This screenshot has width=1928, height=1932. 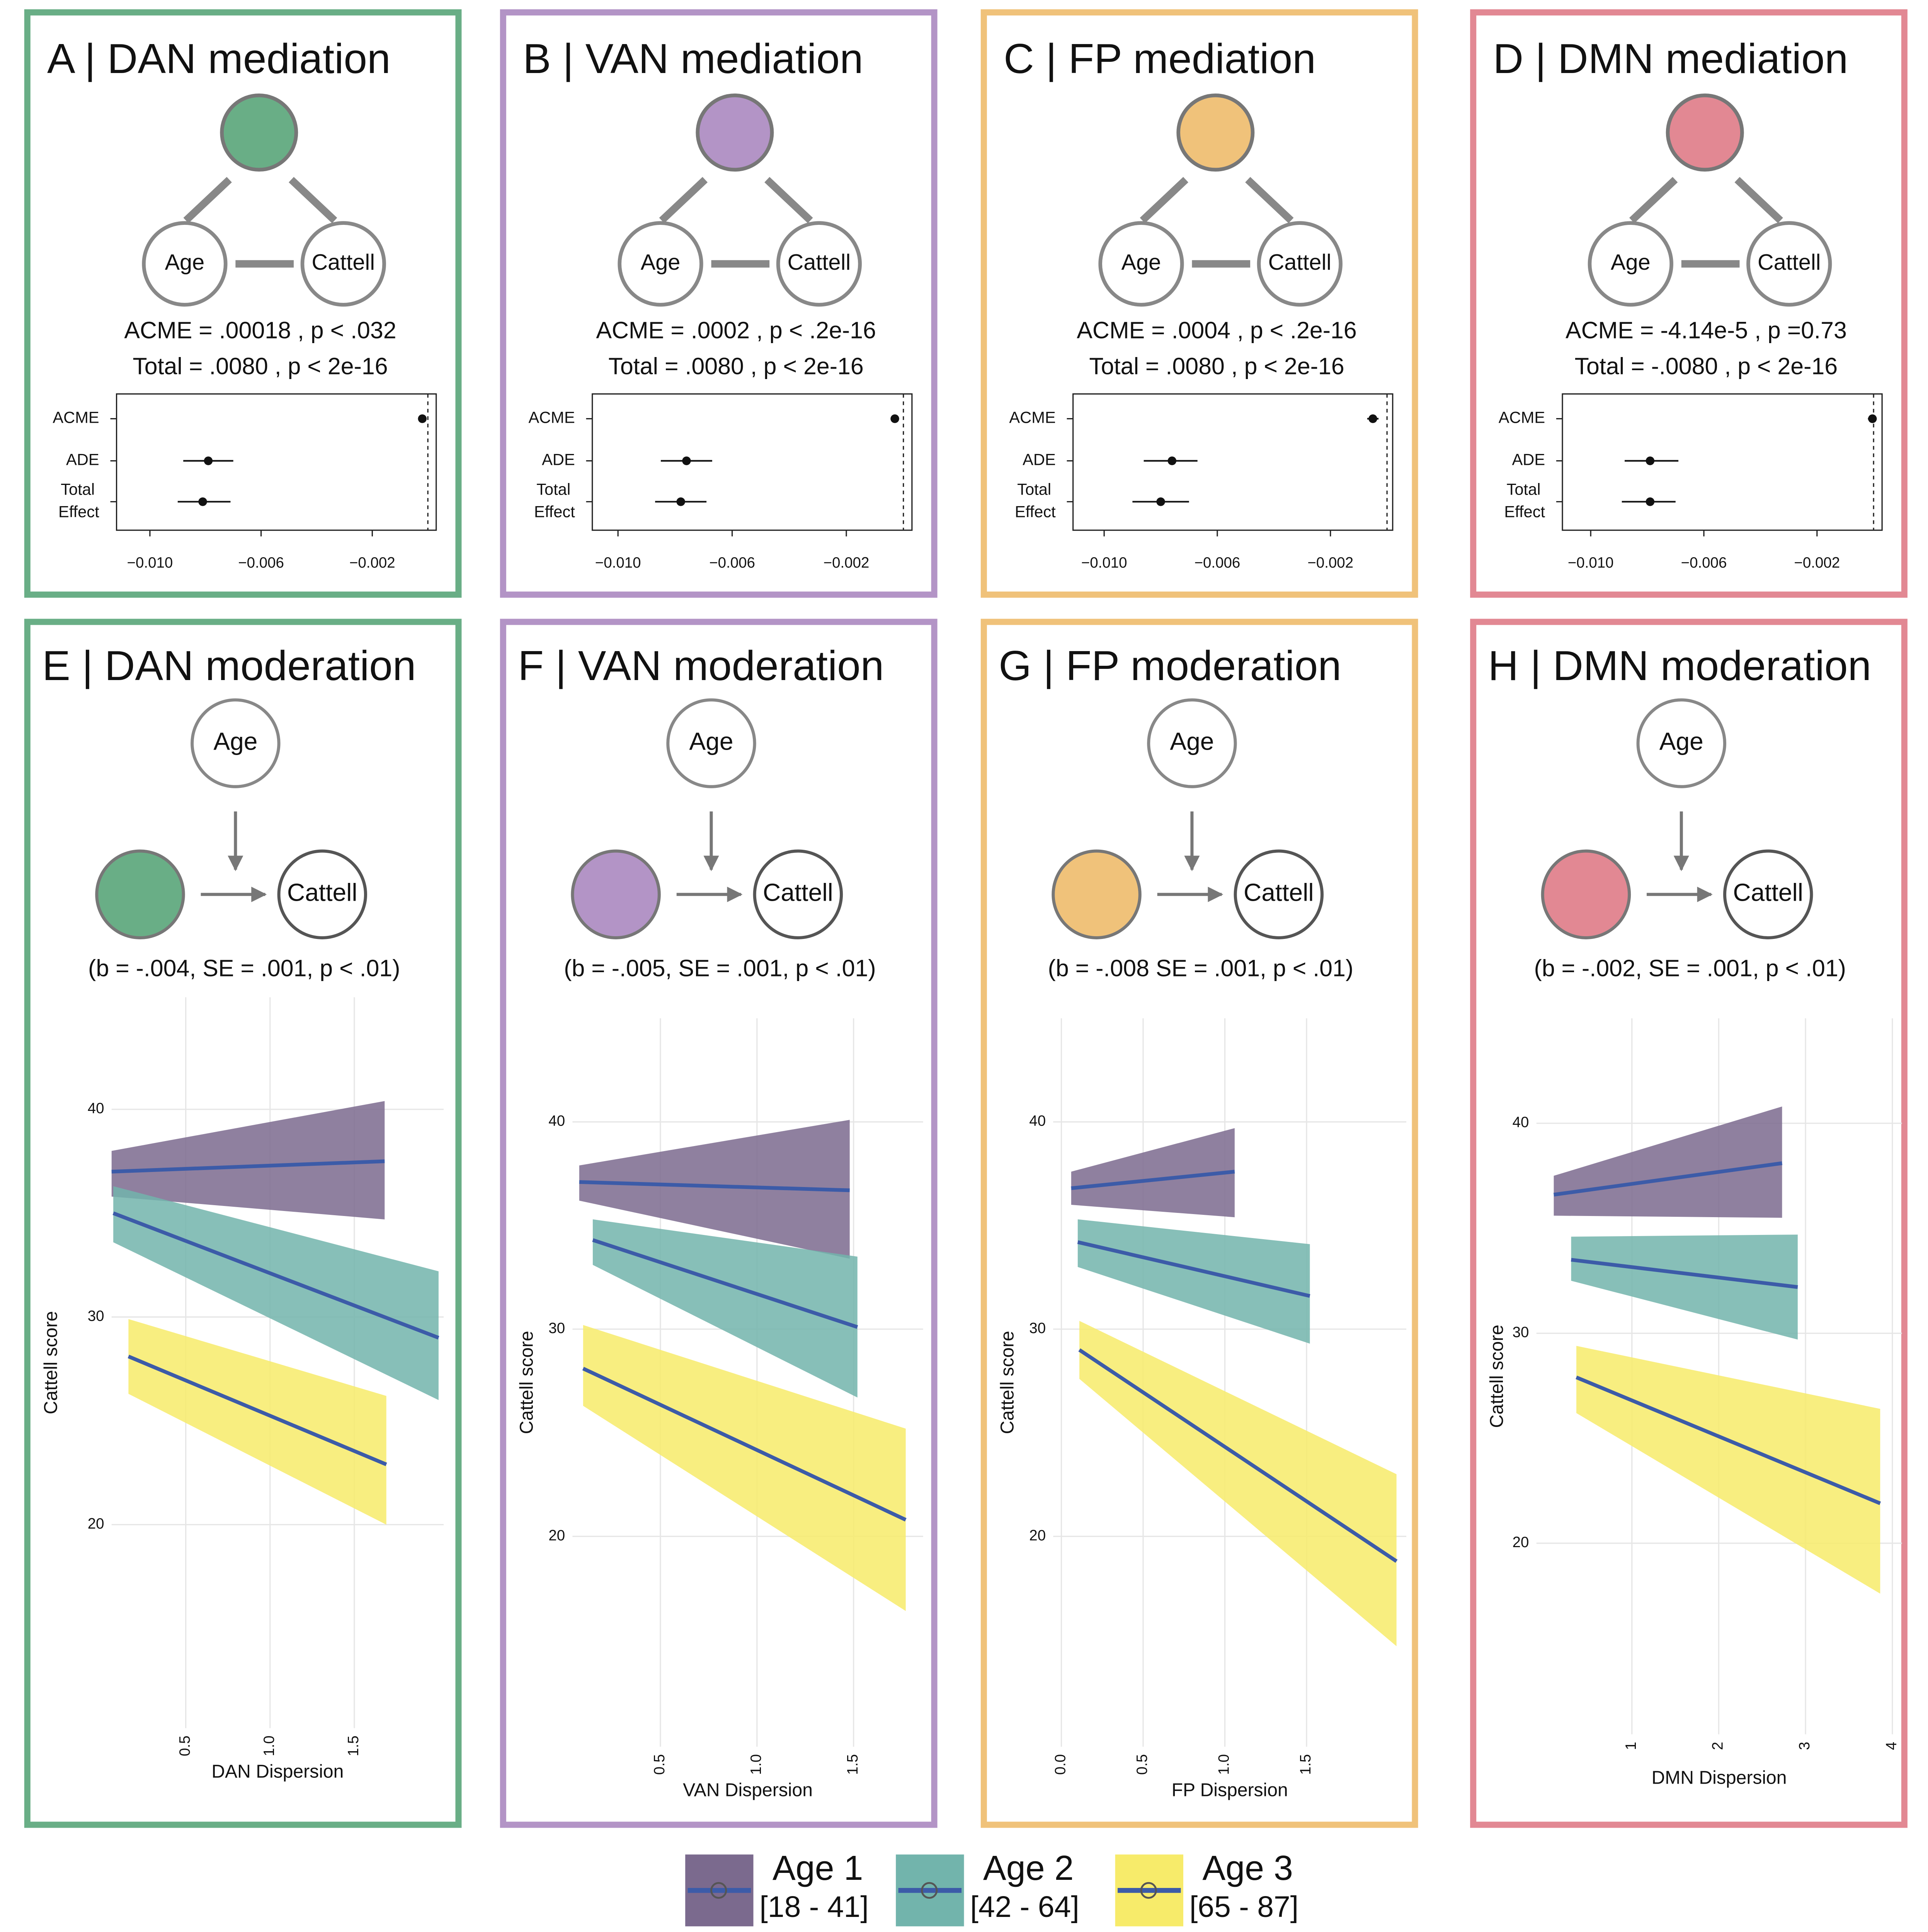 What do you see at coordinates (1330, 563) in the screenshot?
I see `x-tick-label: −0.002` at bounding box center [1330, 563].